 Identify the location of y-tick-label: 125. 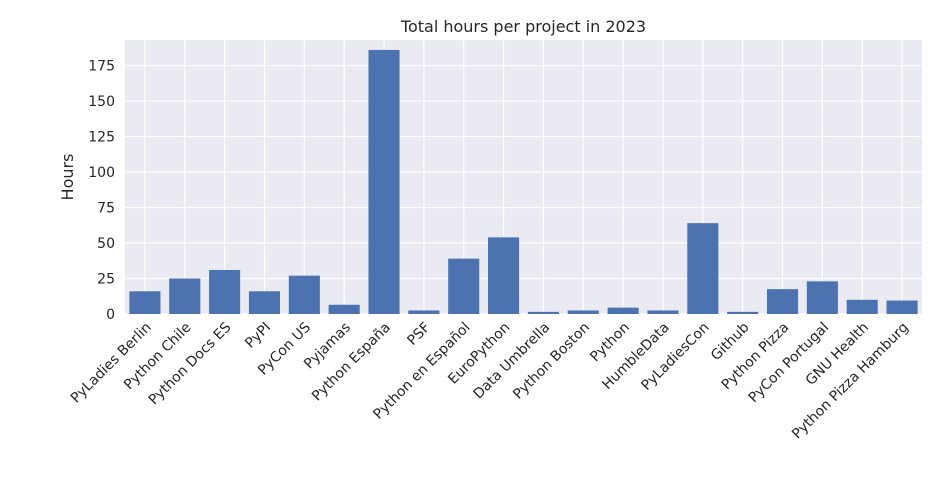
(101, 138).